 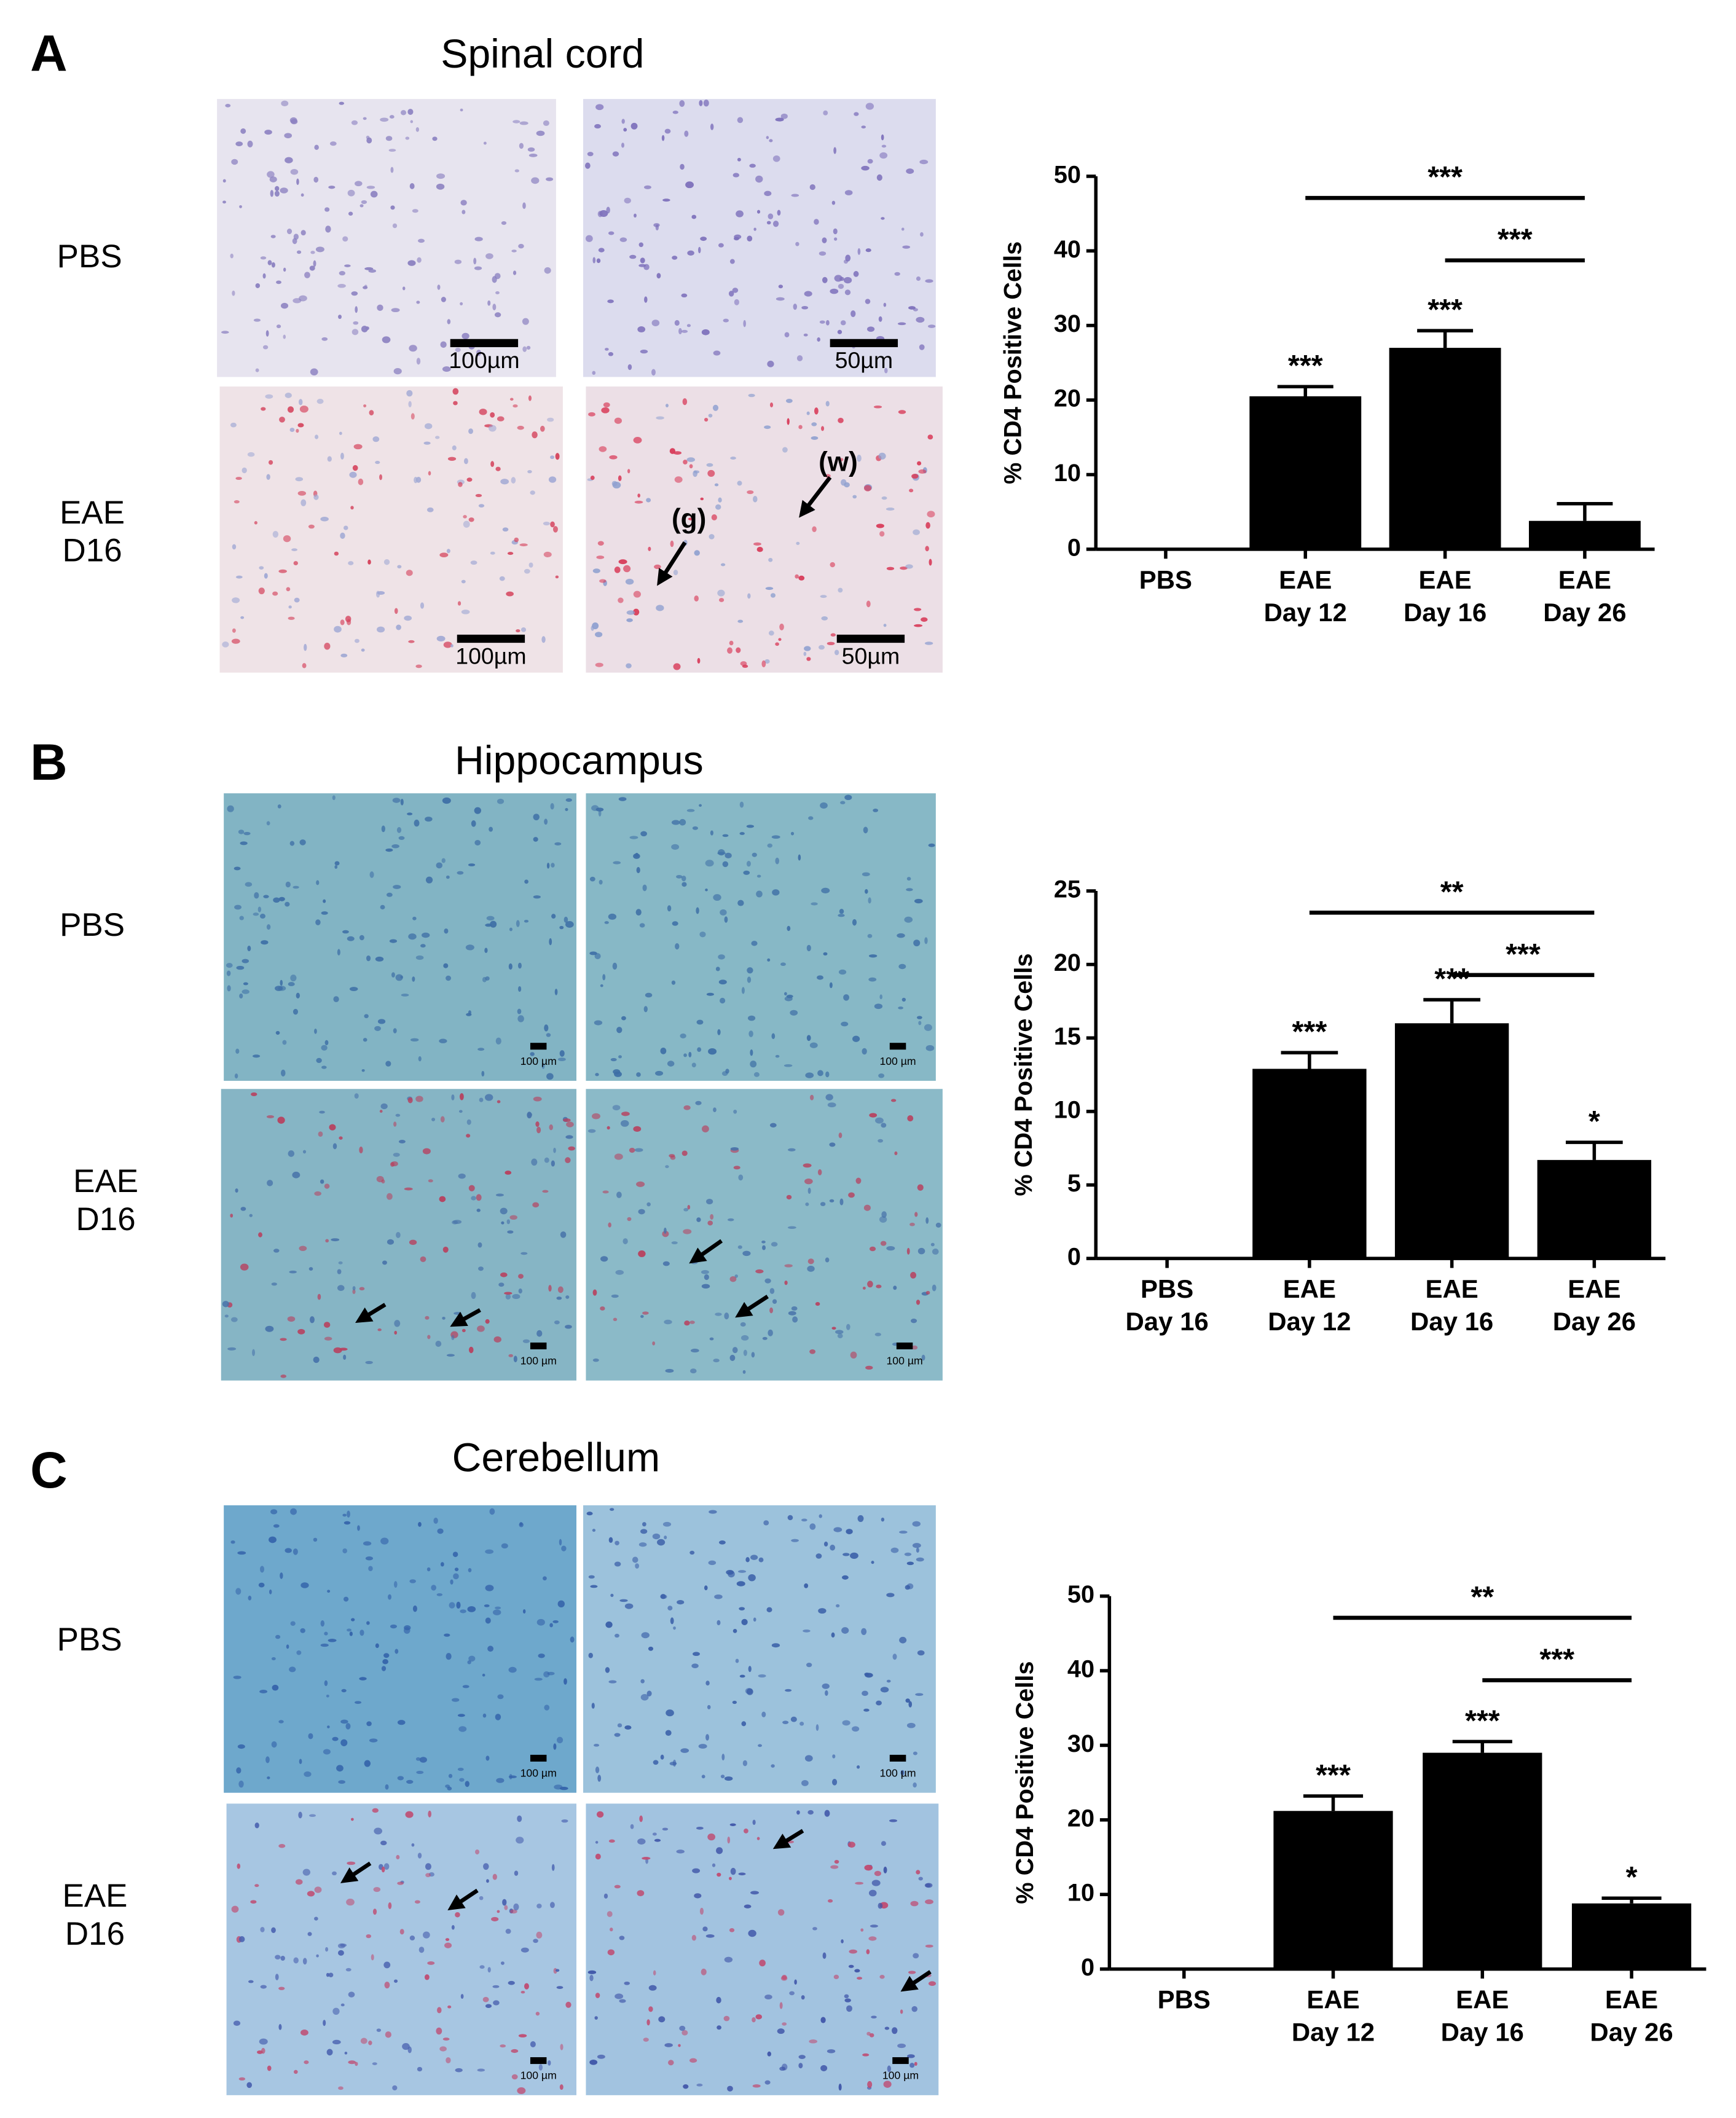 I want to click on scale-label: 100µm, so click(x=490, y=656).